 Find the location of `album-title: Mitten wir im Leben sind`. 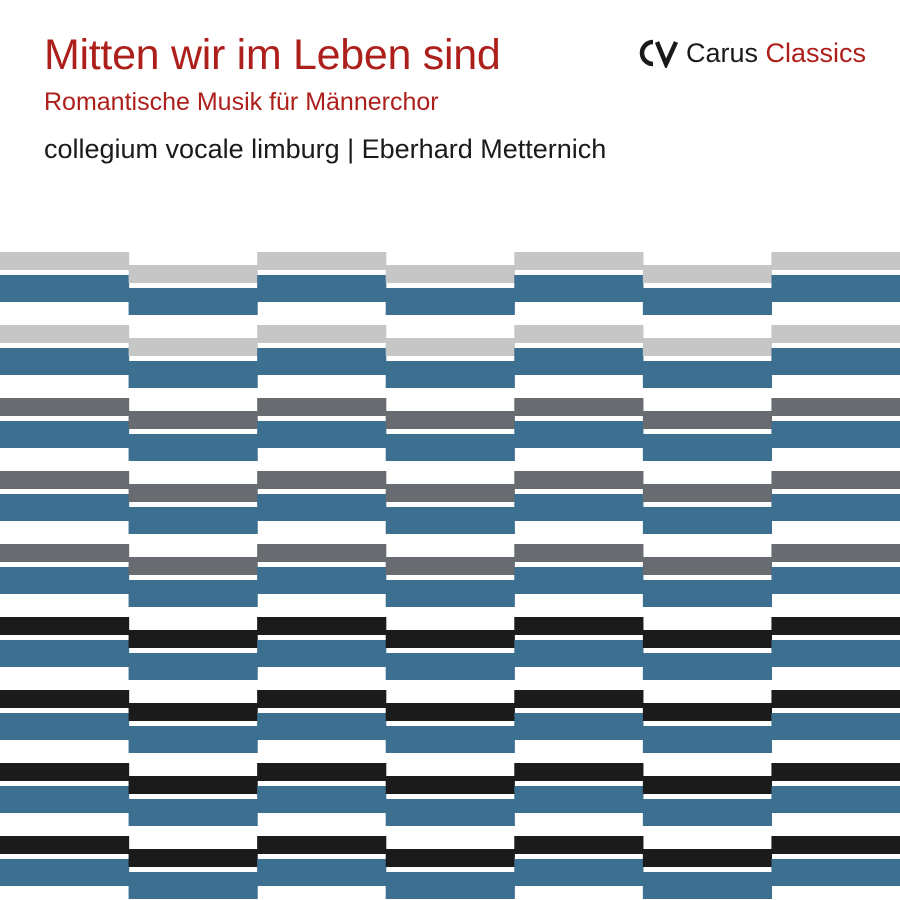

album-title: Mitten wir im Leben sind is located at coordinates (272, 55).